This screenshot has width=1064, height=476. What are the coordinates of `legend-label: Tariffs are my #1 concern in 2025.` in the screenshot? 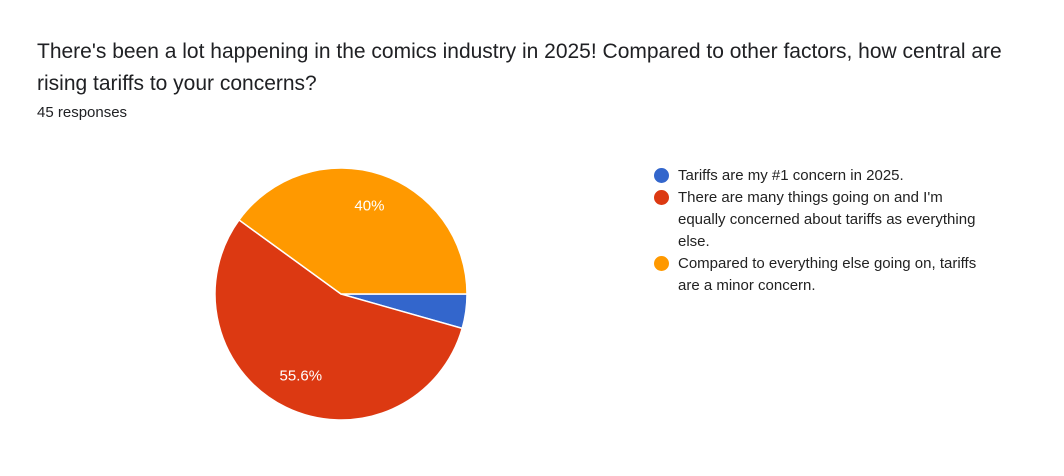 It's located at (791, 175).